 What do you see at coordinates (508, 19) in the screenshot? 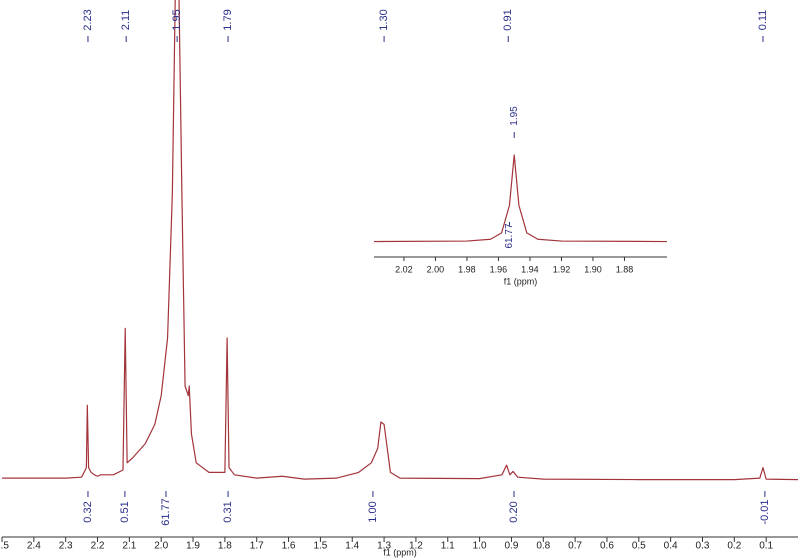
I see `peak-label: 0.91` at bounding box center [508, 19].